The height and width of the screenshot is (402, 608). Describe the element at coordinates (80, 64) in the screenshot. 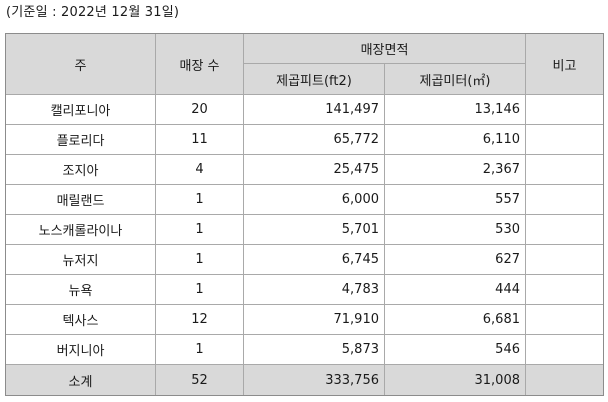

I see `header-state: 주` at that location.